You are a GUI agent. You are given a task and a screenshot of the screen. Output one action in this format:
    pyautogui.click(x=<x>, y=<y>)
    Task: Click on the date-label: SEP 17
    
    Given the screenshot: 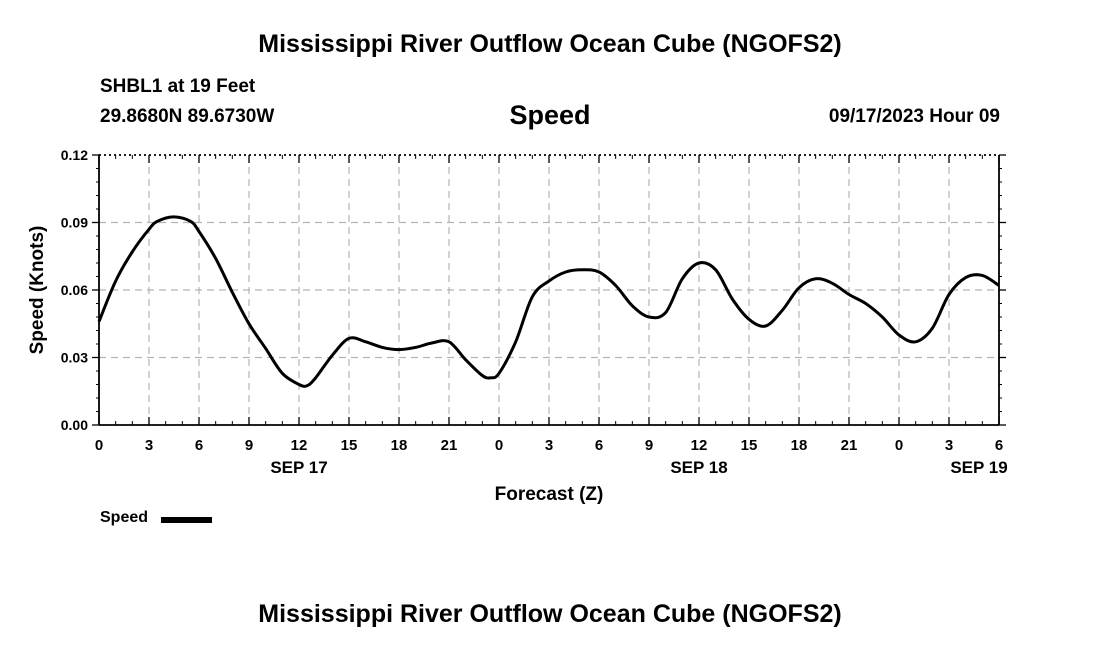 What is the action you would take?
    pyautogui.click(x=298, y=467)
    